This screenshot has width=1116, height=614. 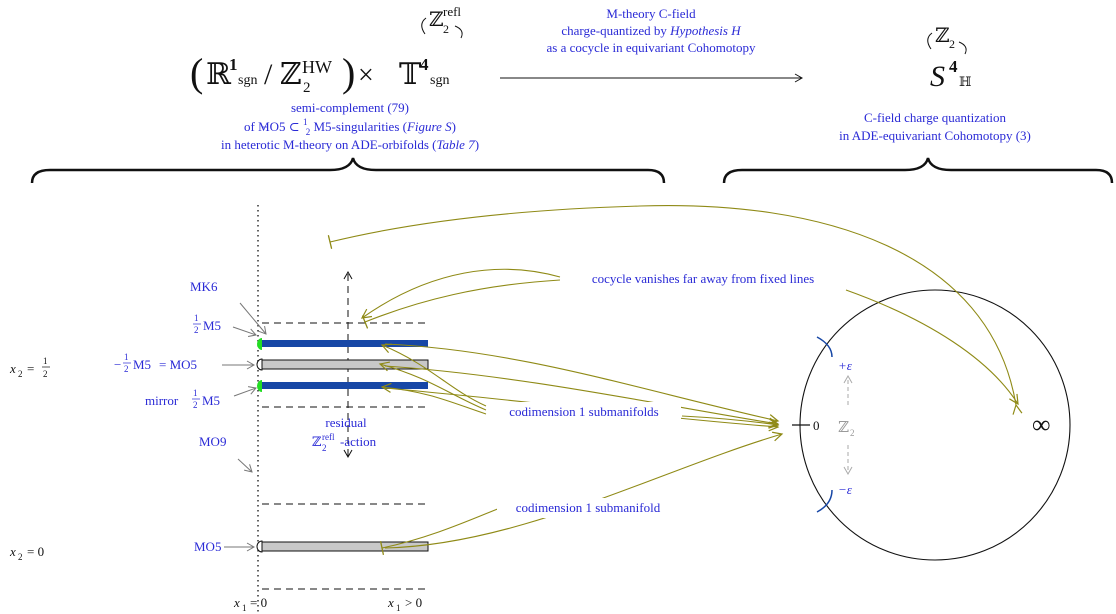 I want to click on codim1-single-annotation: codimension 1 submanifold, so click(x=588, y=508).